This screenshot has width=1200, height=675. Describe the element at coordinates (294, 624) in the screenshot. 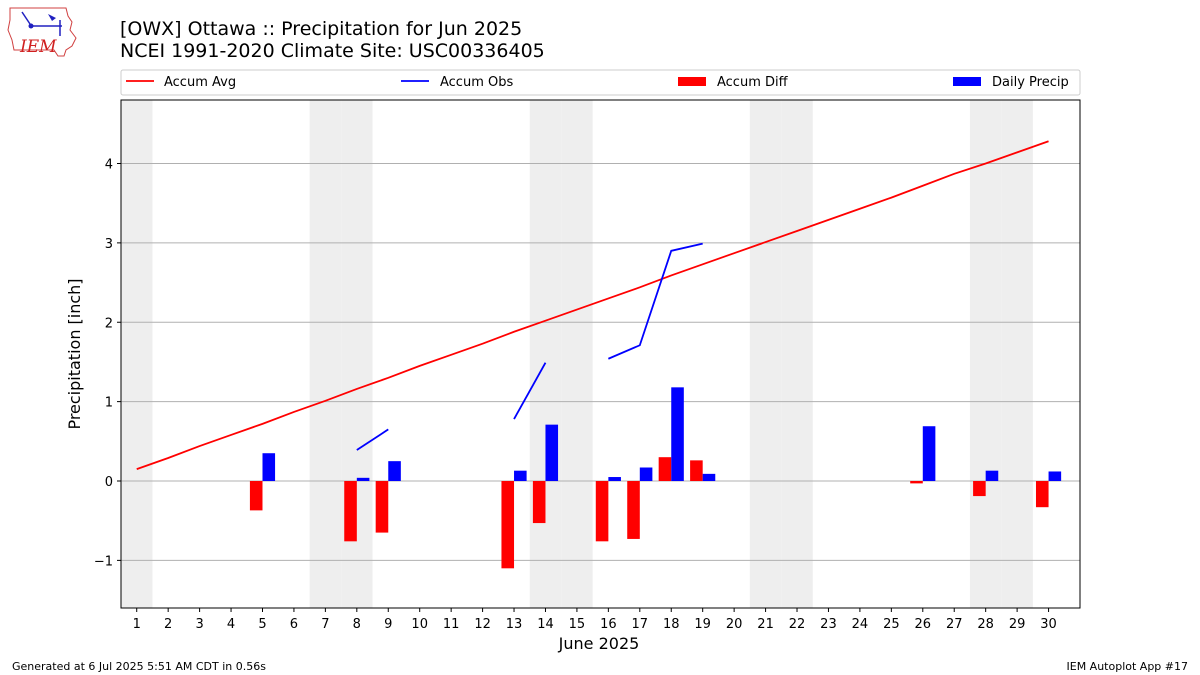

I see `x-tick-label-6: 6` at that location.